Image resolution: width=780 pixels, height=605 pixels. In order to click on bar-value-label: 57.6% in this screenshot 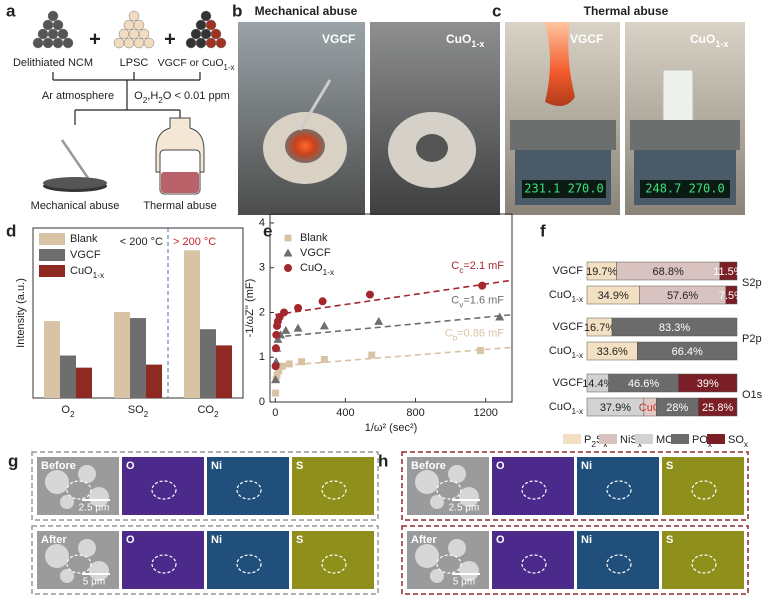, I will do `click(682, 296)`.